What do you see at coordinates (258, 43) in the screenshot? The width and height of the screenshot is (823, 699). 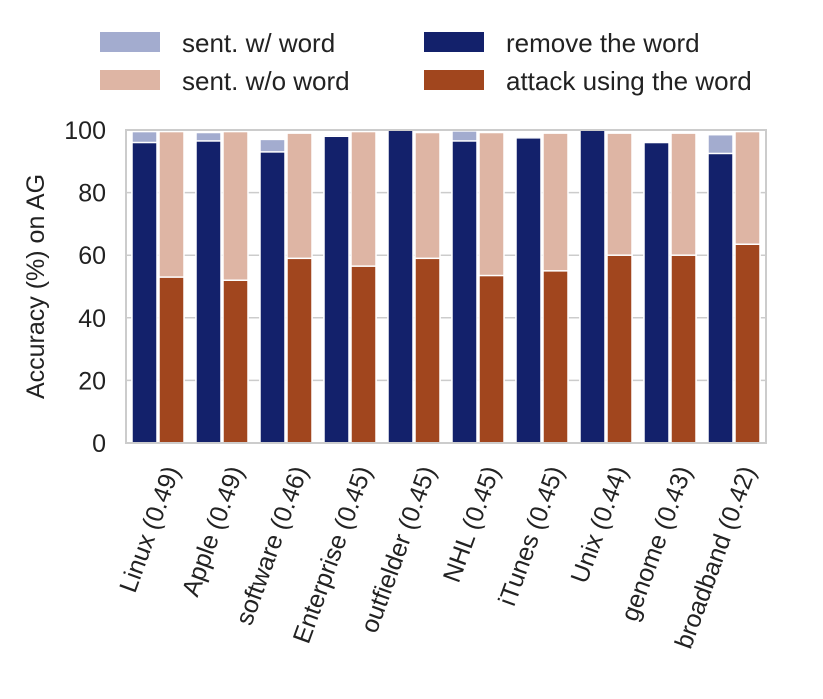 I see `legend-label: sent. w/ word` at bounding box center [258, 43].